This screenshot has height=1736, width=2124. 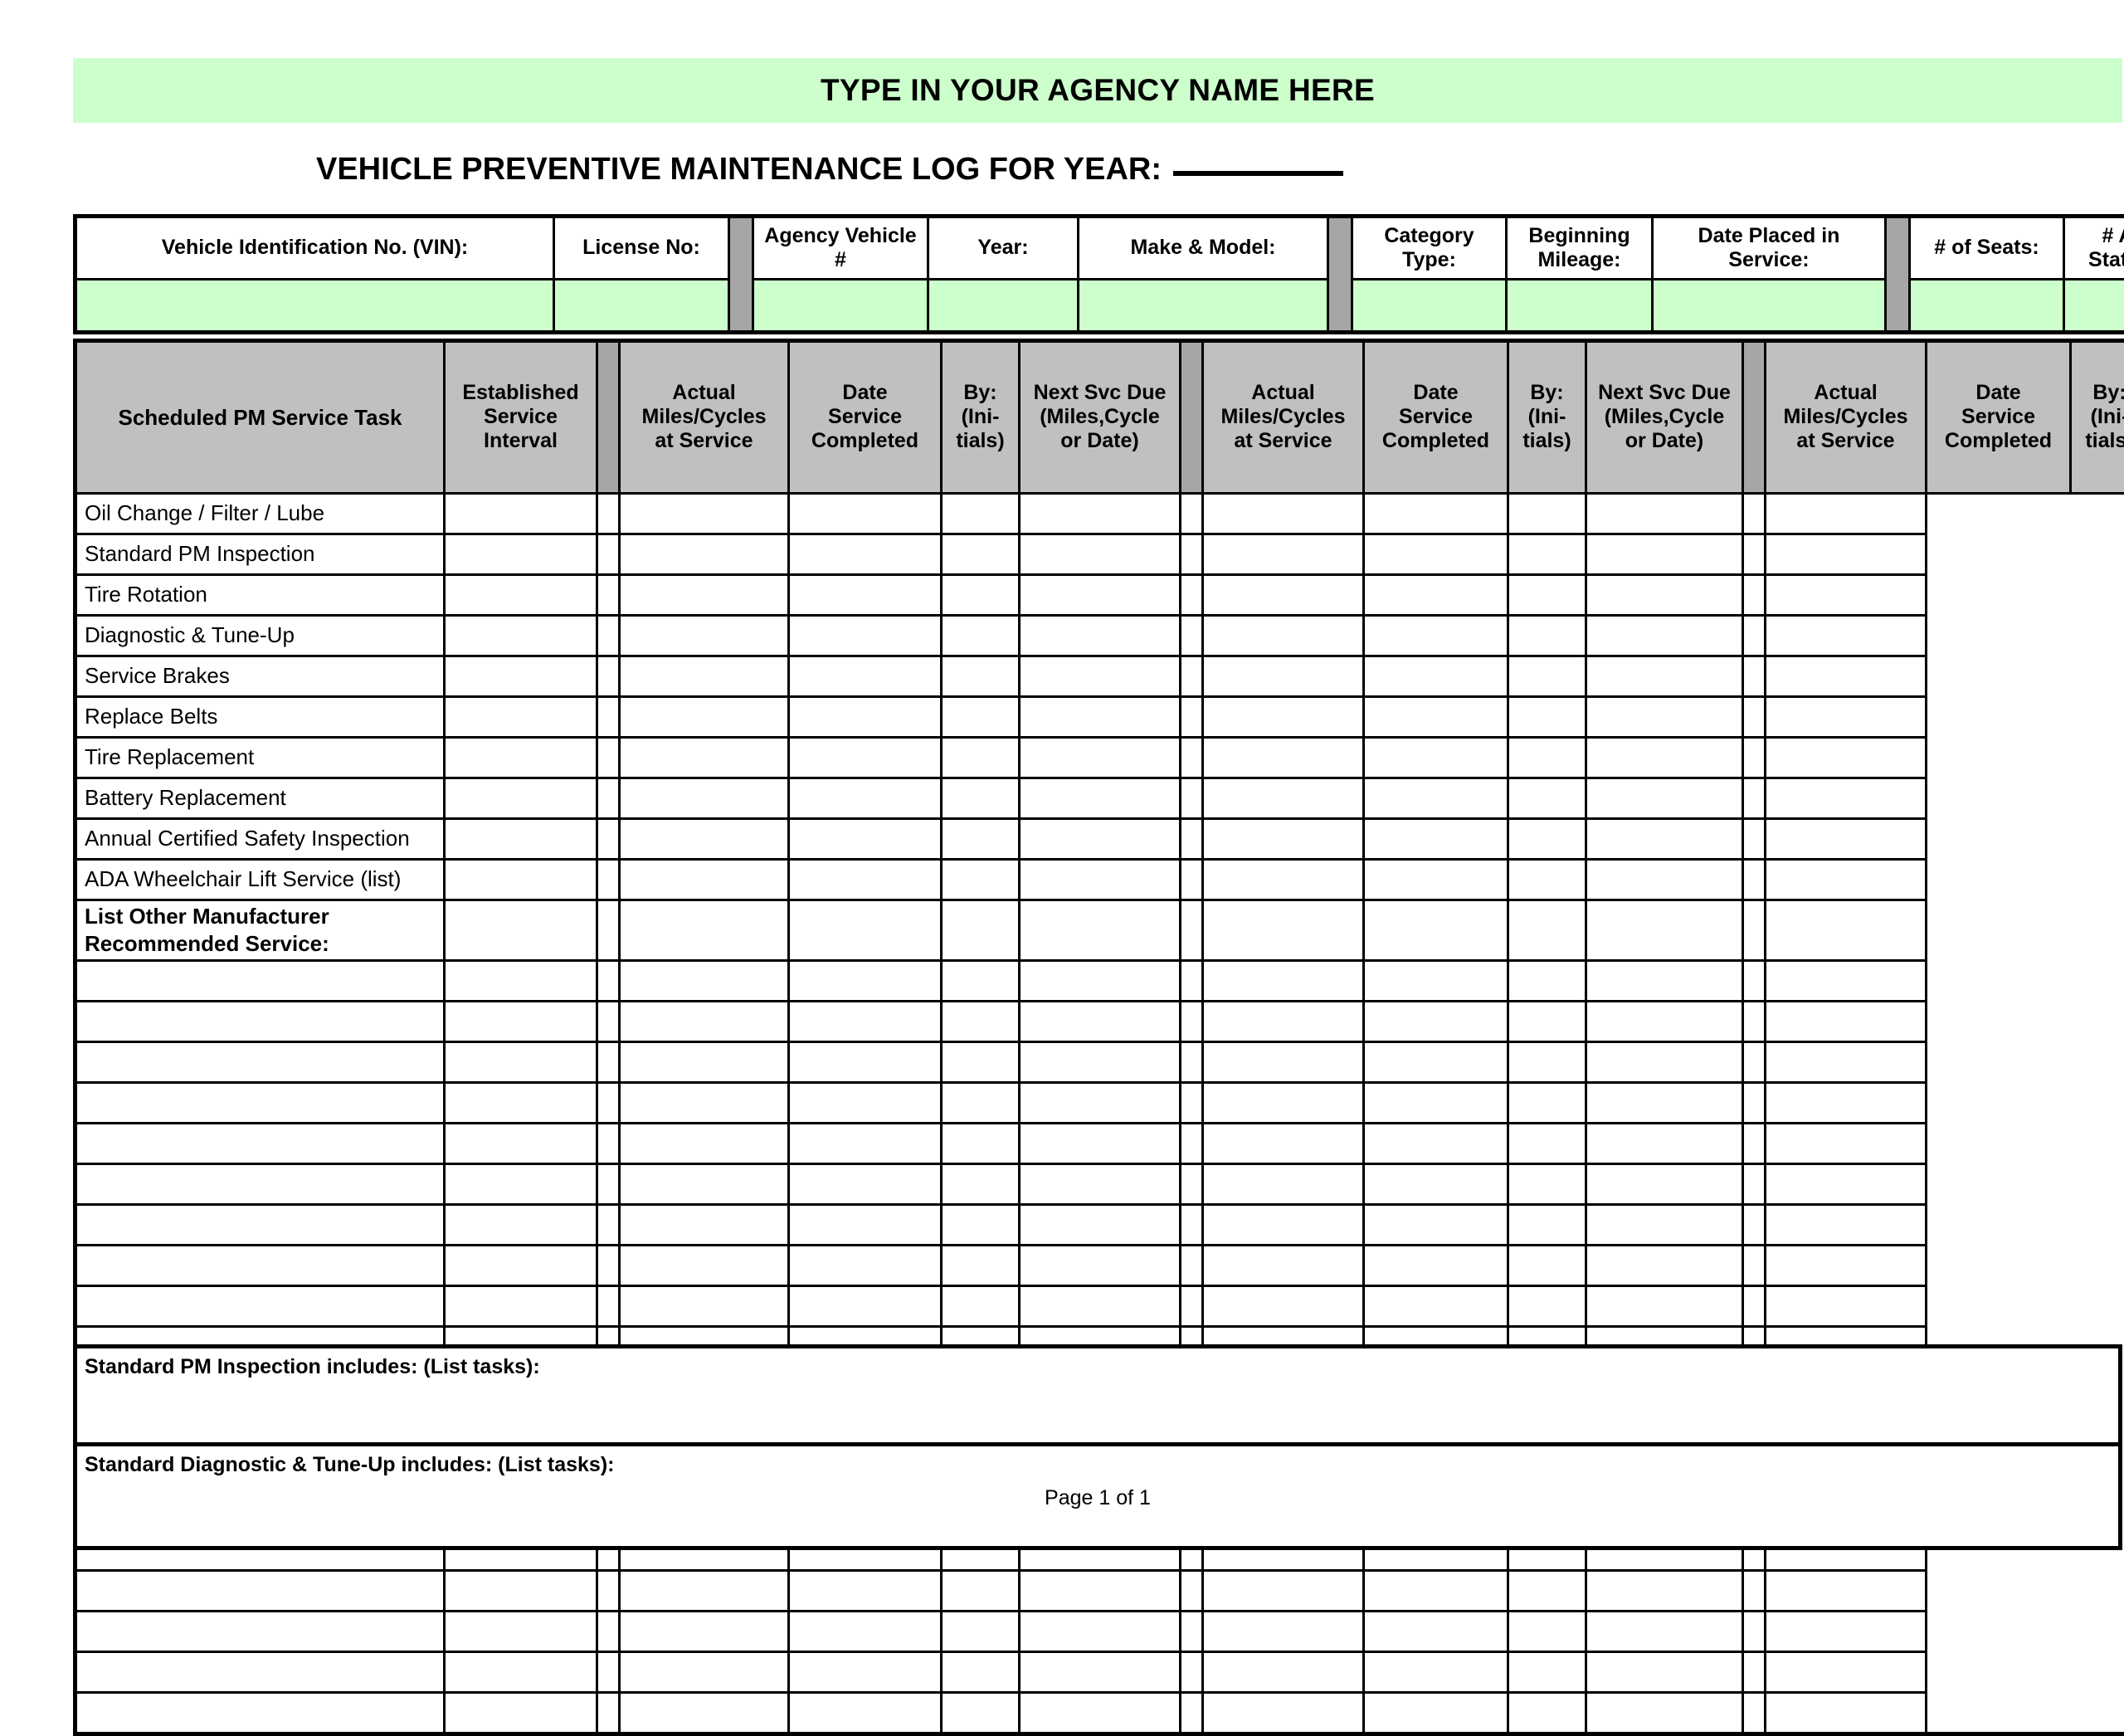 What do you see at coordinates (2094, 306) in the screenshot?
I see `info-value-ada-stations` at bounding box center [2094, 306].